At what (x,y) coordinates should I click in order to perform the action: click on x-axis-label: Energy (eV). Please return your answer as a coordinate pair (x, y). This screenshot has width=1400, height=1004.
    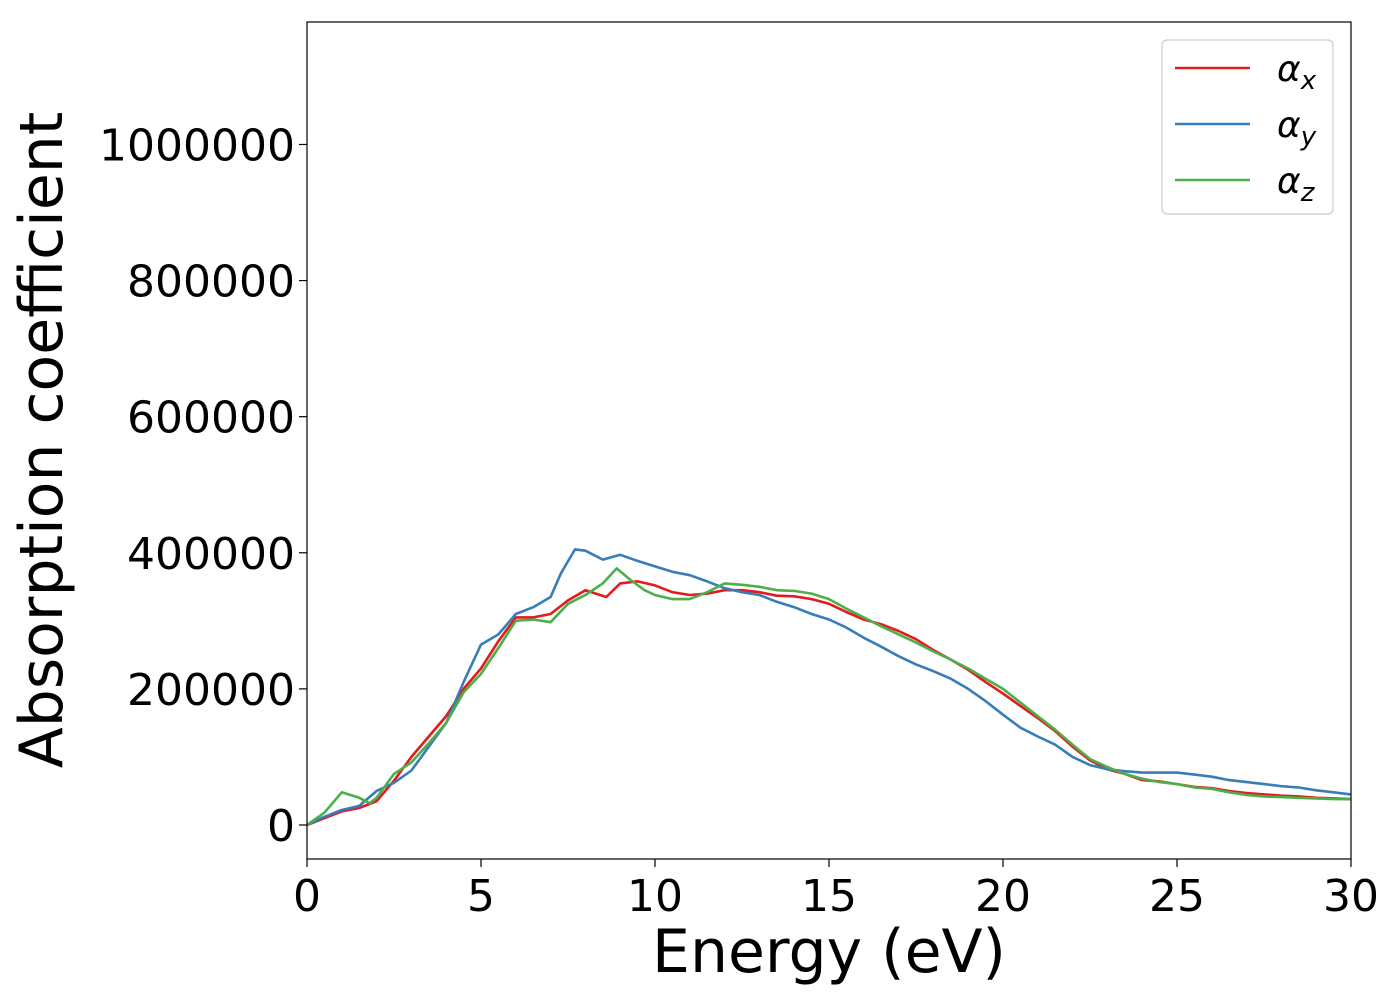
    Looking at the image, I should click on (829, 952).